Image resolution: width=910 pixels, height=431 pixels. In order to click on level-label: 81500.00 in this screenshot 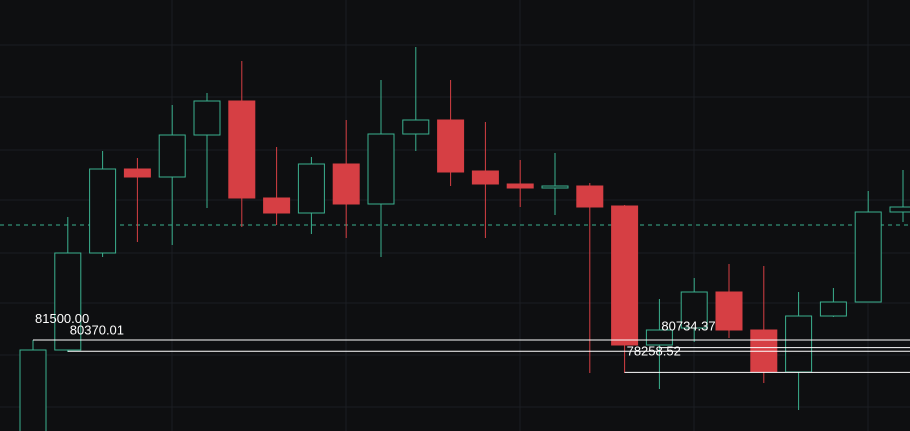, I will do `click(62, 318)`.